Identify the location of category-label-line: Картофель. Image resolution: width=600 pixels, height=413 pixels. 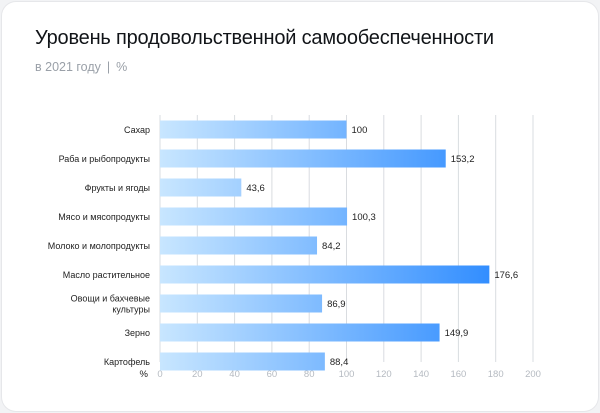
(127, 362).